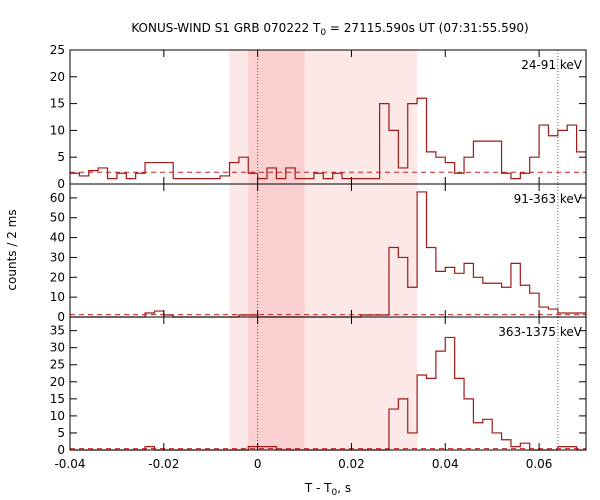 Image resolution: width=600 pixels, height=500 pixels. What do you see at coordinates (57, 238) in the screenshot?
I see `y-tick-label: 40` at bounding box center [57, 238].